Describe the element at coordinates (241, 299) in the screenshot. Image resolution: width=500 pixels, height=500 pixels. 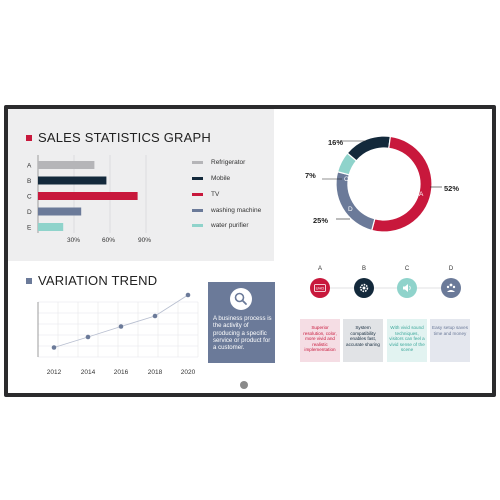
I see `magnifier-icon` at that location.